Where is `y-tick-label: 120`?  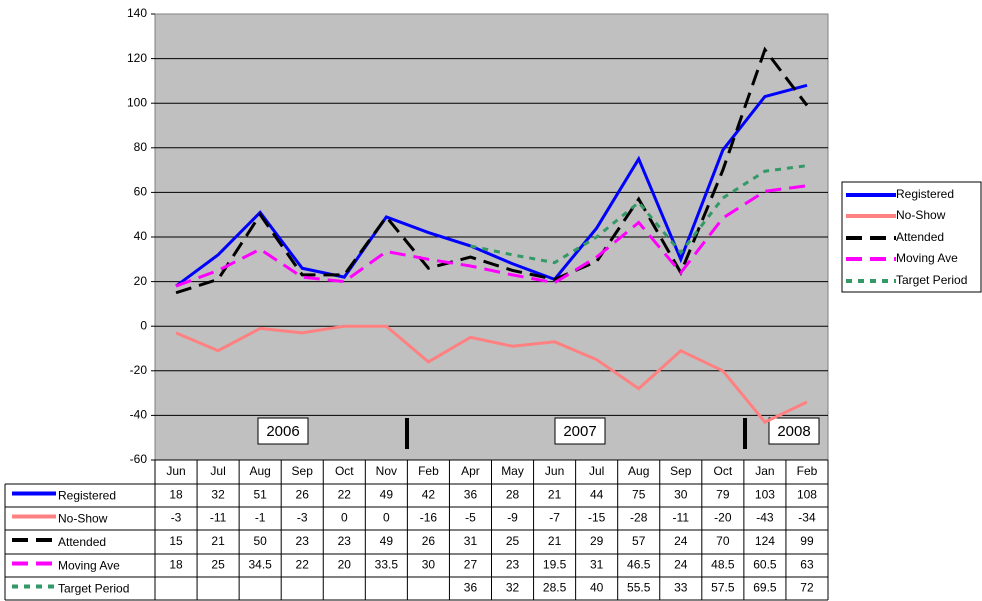
y-tick-label: 120 is located at coordinates (137, 58).